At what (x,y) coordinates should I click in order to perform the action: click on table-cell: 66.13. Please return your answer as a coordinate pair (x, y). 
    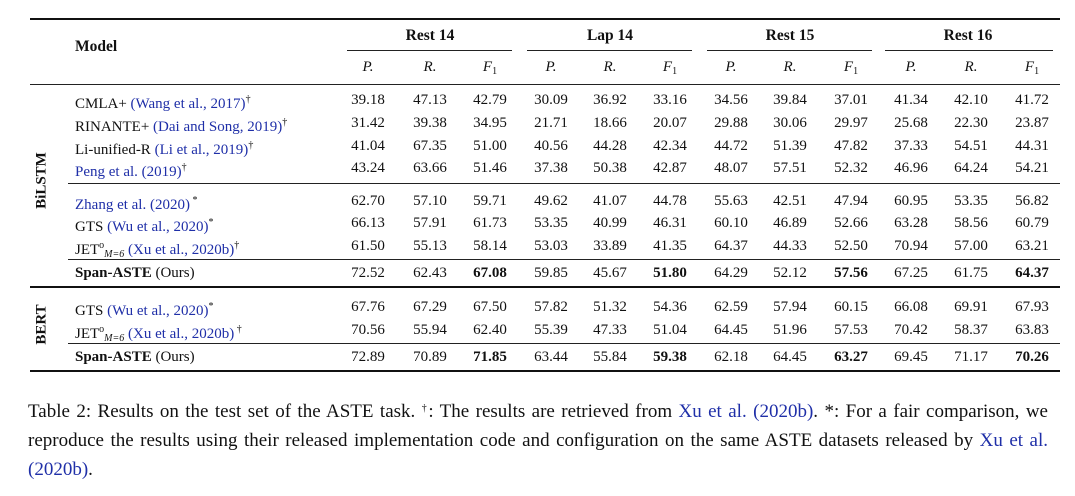
    Looking at the image, I should click on (368, 223).